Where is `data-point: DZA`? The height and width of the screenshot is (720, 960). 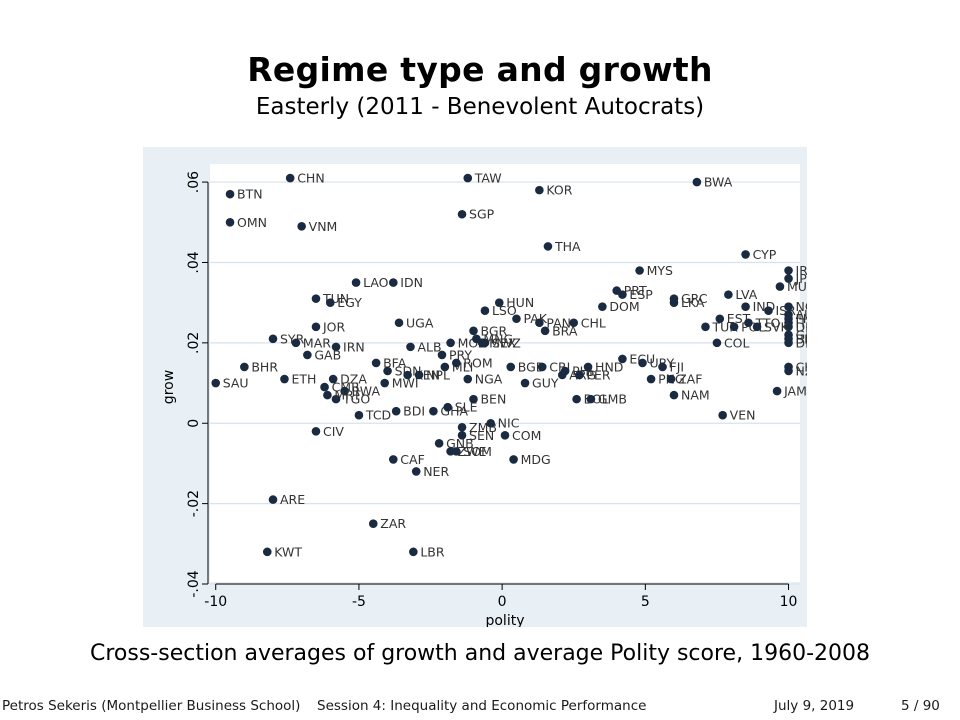
data-point: DZA is located at coordinates (347, 379).